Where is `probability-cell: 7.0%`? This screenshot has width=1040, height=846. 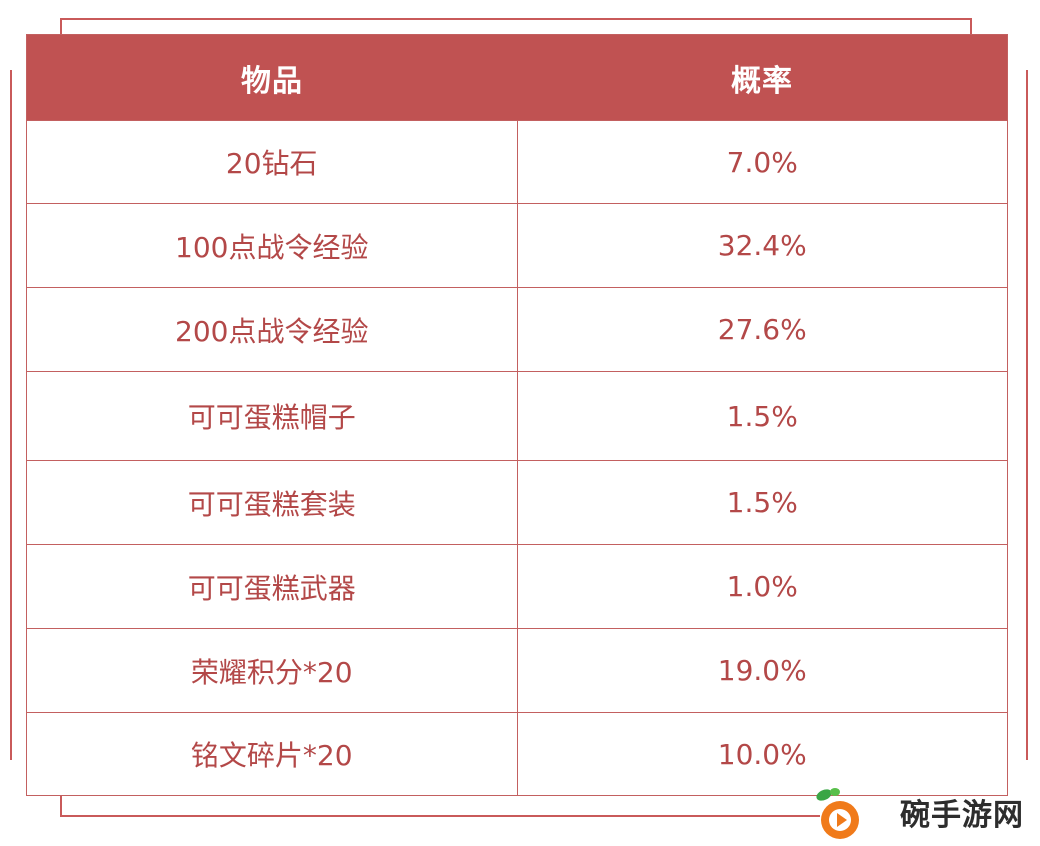 probability-cell: 7.0% is located at coordinates (762, 162).